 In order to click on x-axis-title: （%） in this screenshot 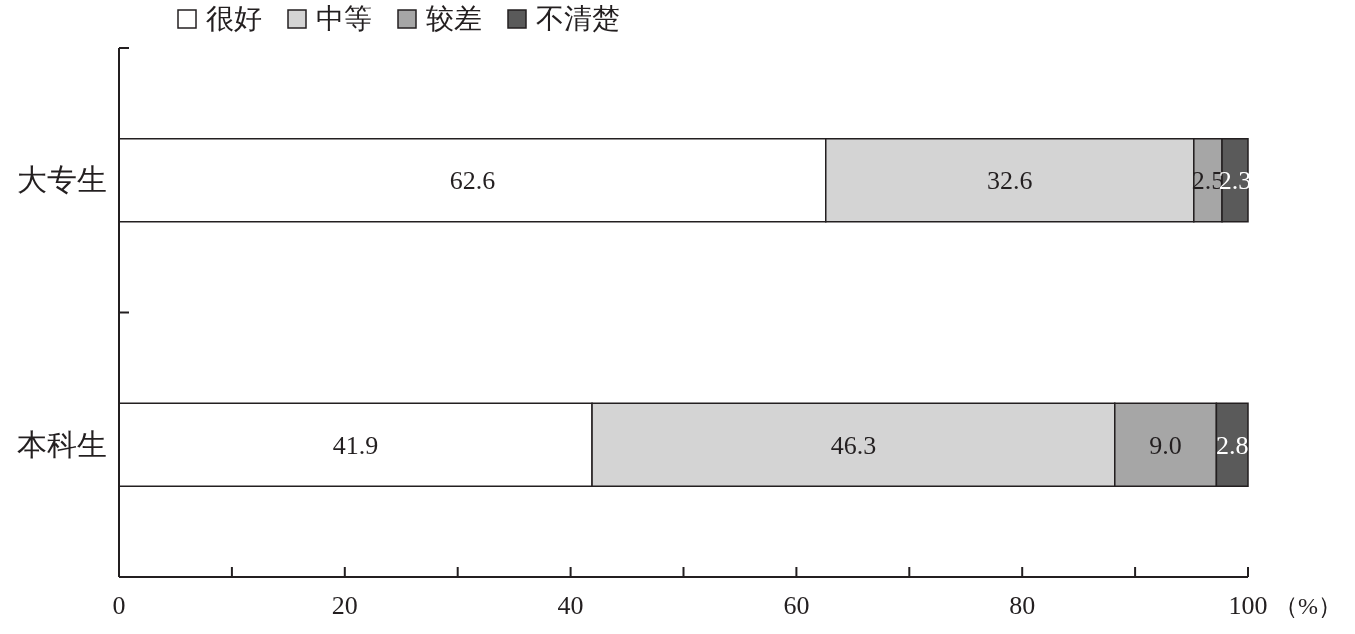, I will do `click(1308, 606)`.